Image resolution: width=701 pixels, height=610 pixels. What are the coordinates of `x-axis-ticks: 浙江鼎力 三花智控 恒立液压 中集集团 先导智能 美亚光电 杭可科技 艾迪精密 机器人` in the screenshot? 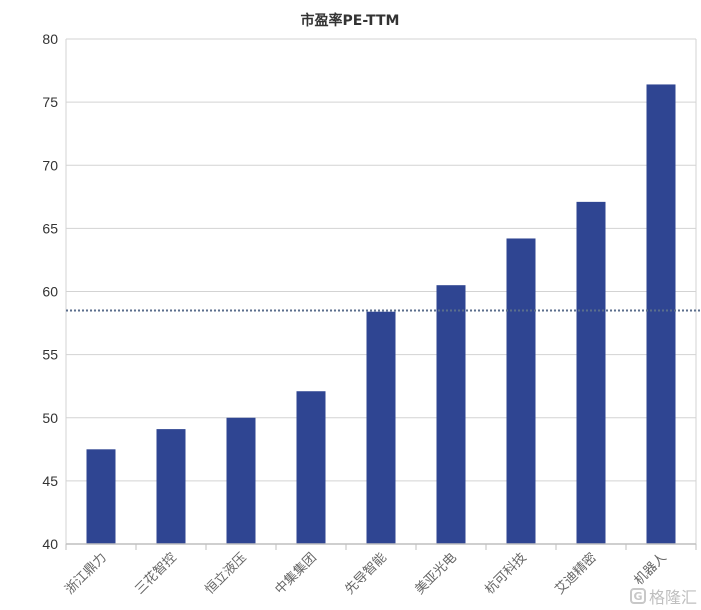 It's located at (365, 574).